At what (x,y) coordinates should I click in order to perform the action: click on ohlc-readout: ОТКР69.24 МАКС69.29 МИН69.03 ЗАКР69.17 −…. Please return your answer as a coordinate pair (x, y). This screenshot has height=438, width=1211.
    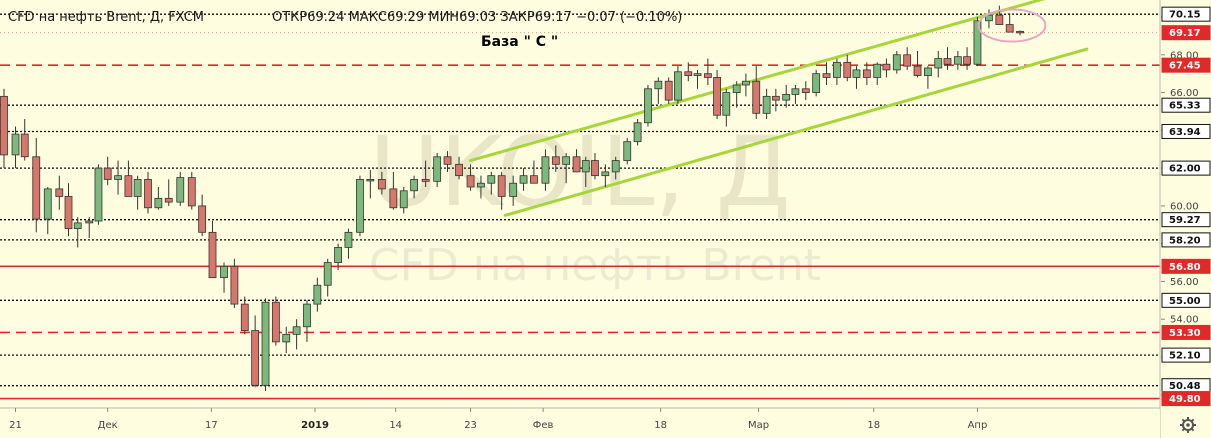
    Looking at the image, I should click on (477, 17).